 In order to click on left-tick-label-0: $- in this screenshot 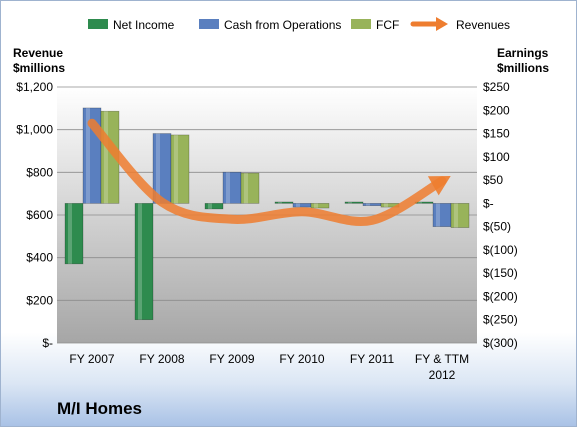, I will do `click(47, 343)`.